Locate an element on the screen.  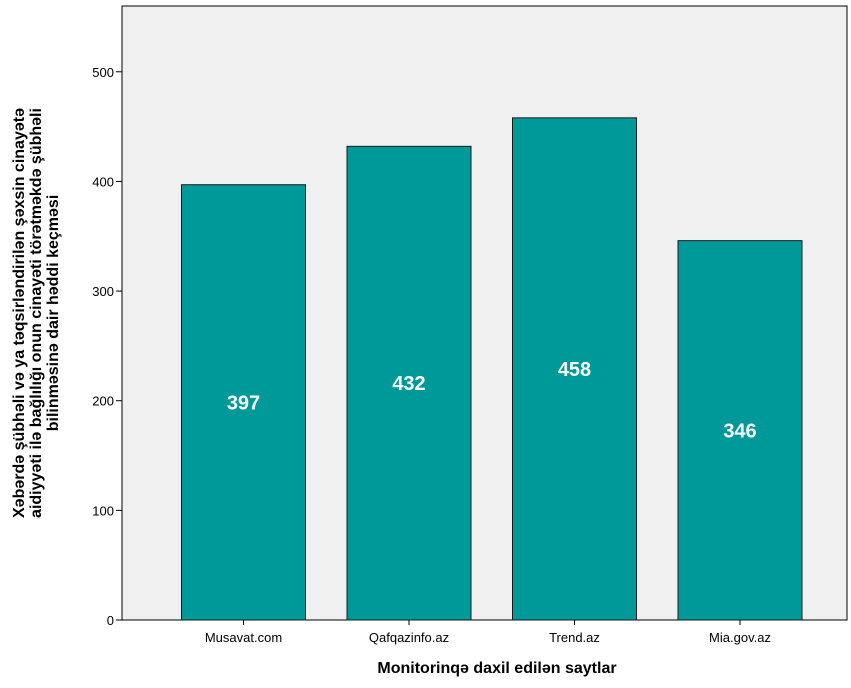
y-tick-label: 200 is located at coordinates (103, 401).